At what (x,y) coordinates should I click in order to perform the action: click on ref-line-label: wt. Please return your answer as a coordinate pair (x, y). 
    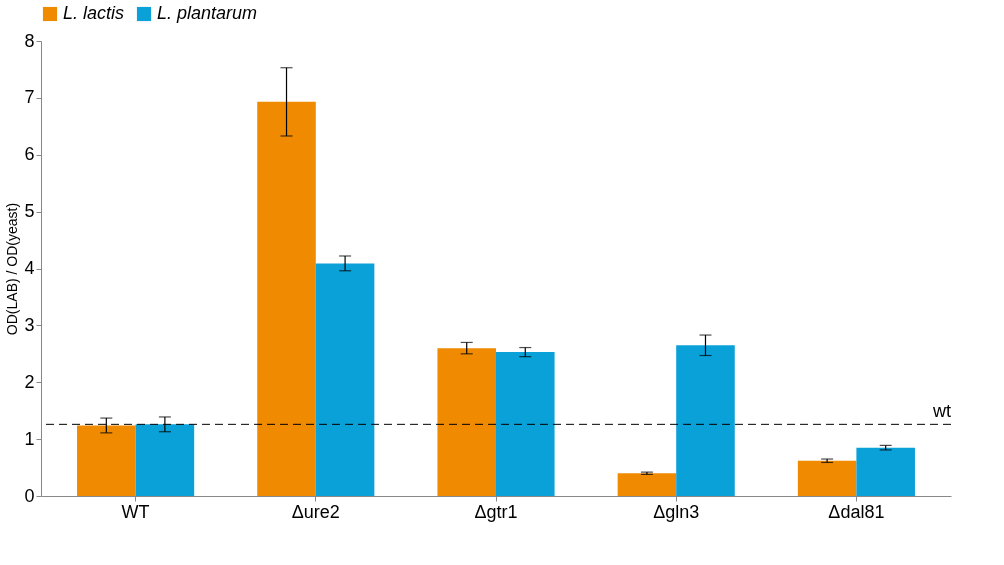
    Looking at the image, I should click on (941, 411).